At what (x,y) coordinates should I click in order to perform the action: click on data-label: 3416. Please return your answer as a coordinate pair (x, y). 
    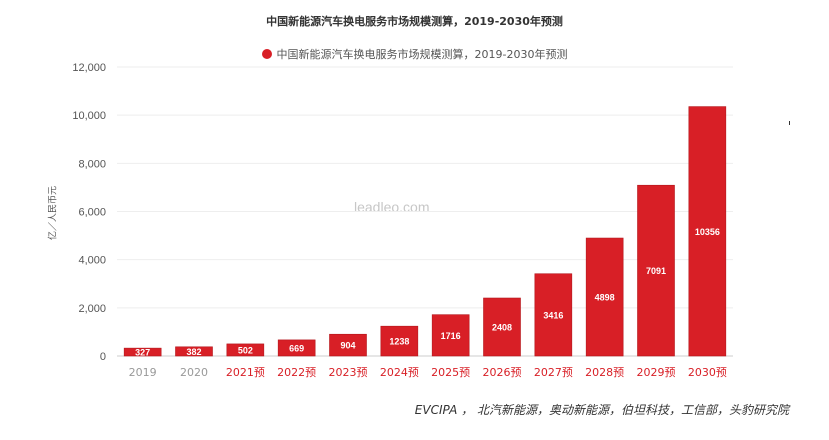
    Looking at the image, I should click on (553, 315).